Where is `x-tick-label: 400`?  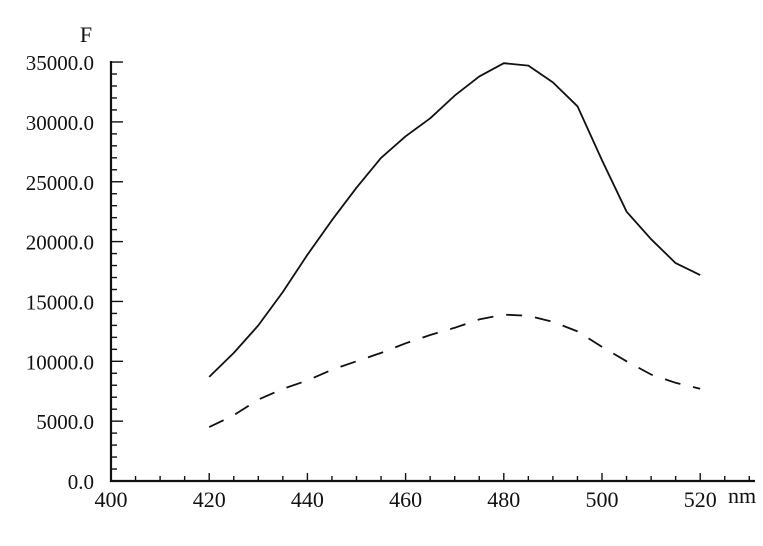
x-tick-label: 400 is located at coordinates (111, 499).